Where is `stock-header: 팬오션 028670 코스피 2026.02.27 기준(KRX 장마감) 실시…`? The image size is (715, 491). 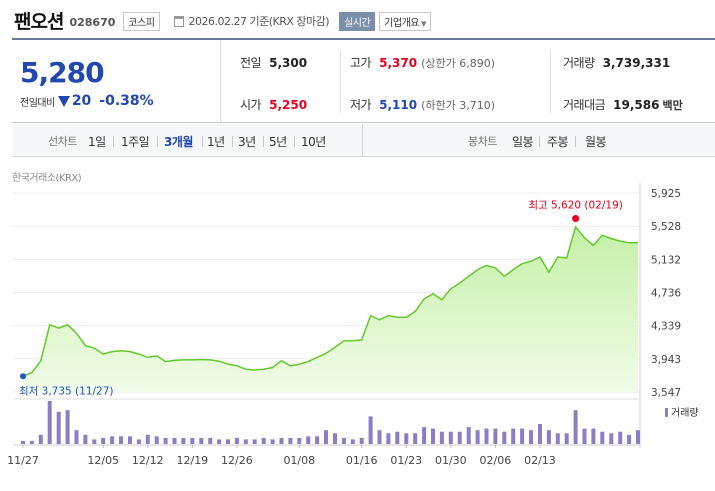
stock-header: 팬오션 028670 코스피 2026.02.27 기준(KRX 장마감) 실시… is located at coordinates (222, 20).